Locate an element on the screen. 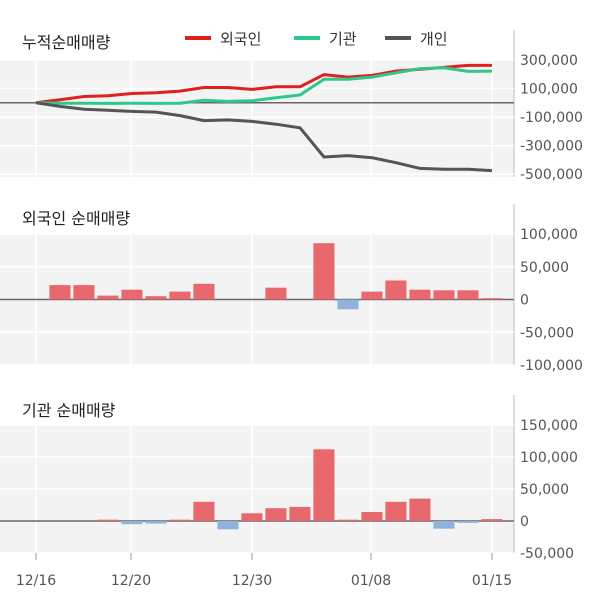 The width and height of the screenshot is (600, 604). legend-swatch-individual is located at coordinates (398, 38).